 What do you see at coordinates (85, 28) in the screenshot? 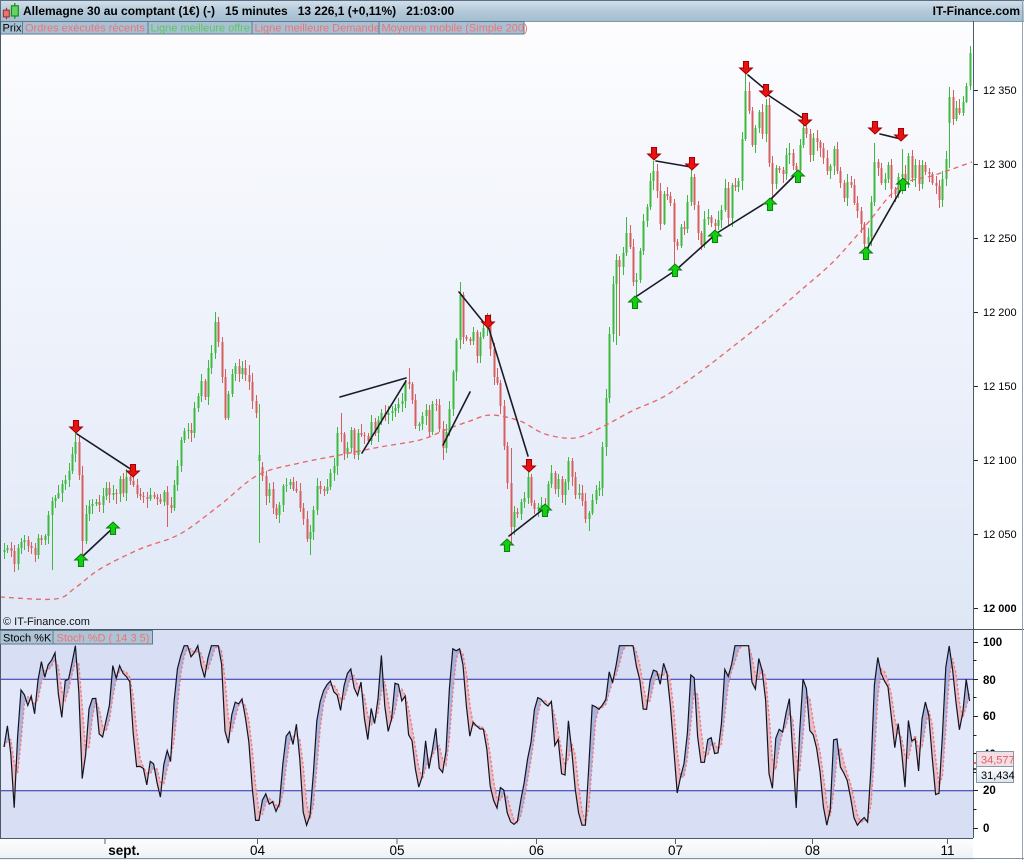
I see `svg-text: Ordres exécutés récents` at bounding box center [85, 28].